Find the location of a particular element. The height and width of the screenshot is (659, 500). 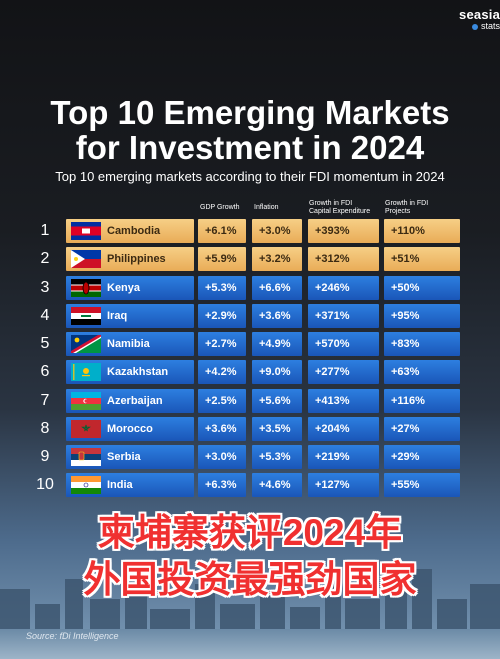

table-row: 6 Kazakhstan +4.2% +9.0% +277% +63% is located at coordinates (250, 372).